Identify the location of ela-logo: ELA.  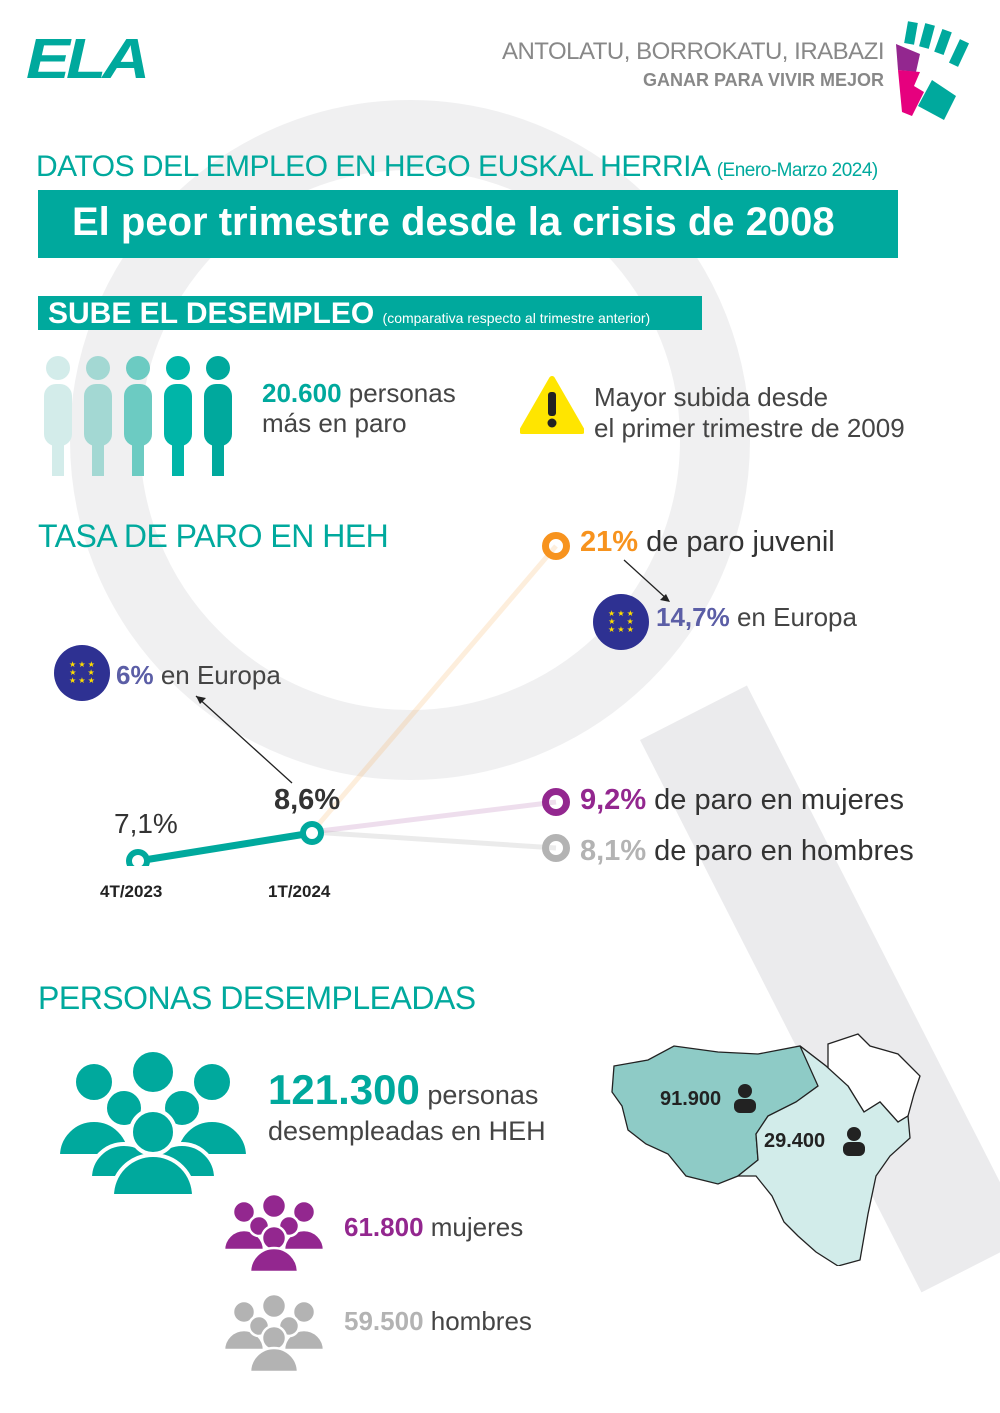
(88, 58).